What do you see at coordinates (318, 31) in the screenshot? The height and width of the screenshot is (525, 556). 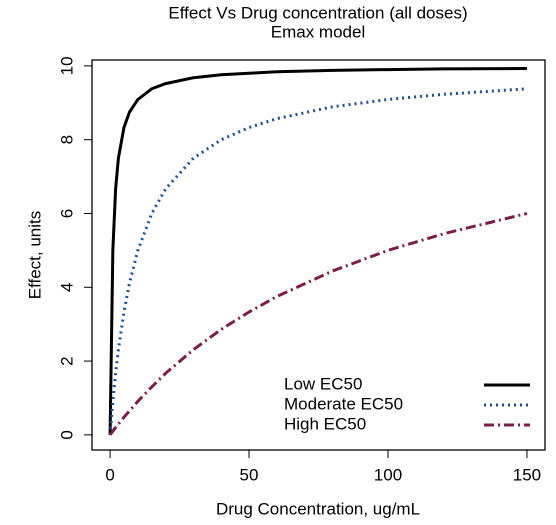 I see `chart-subtitle: Emax model` at bounding box center [318, 31].